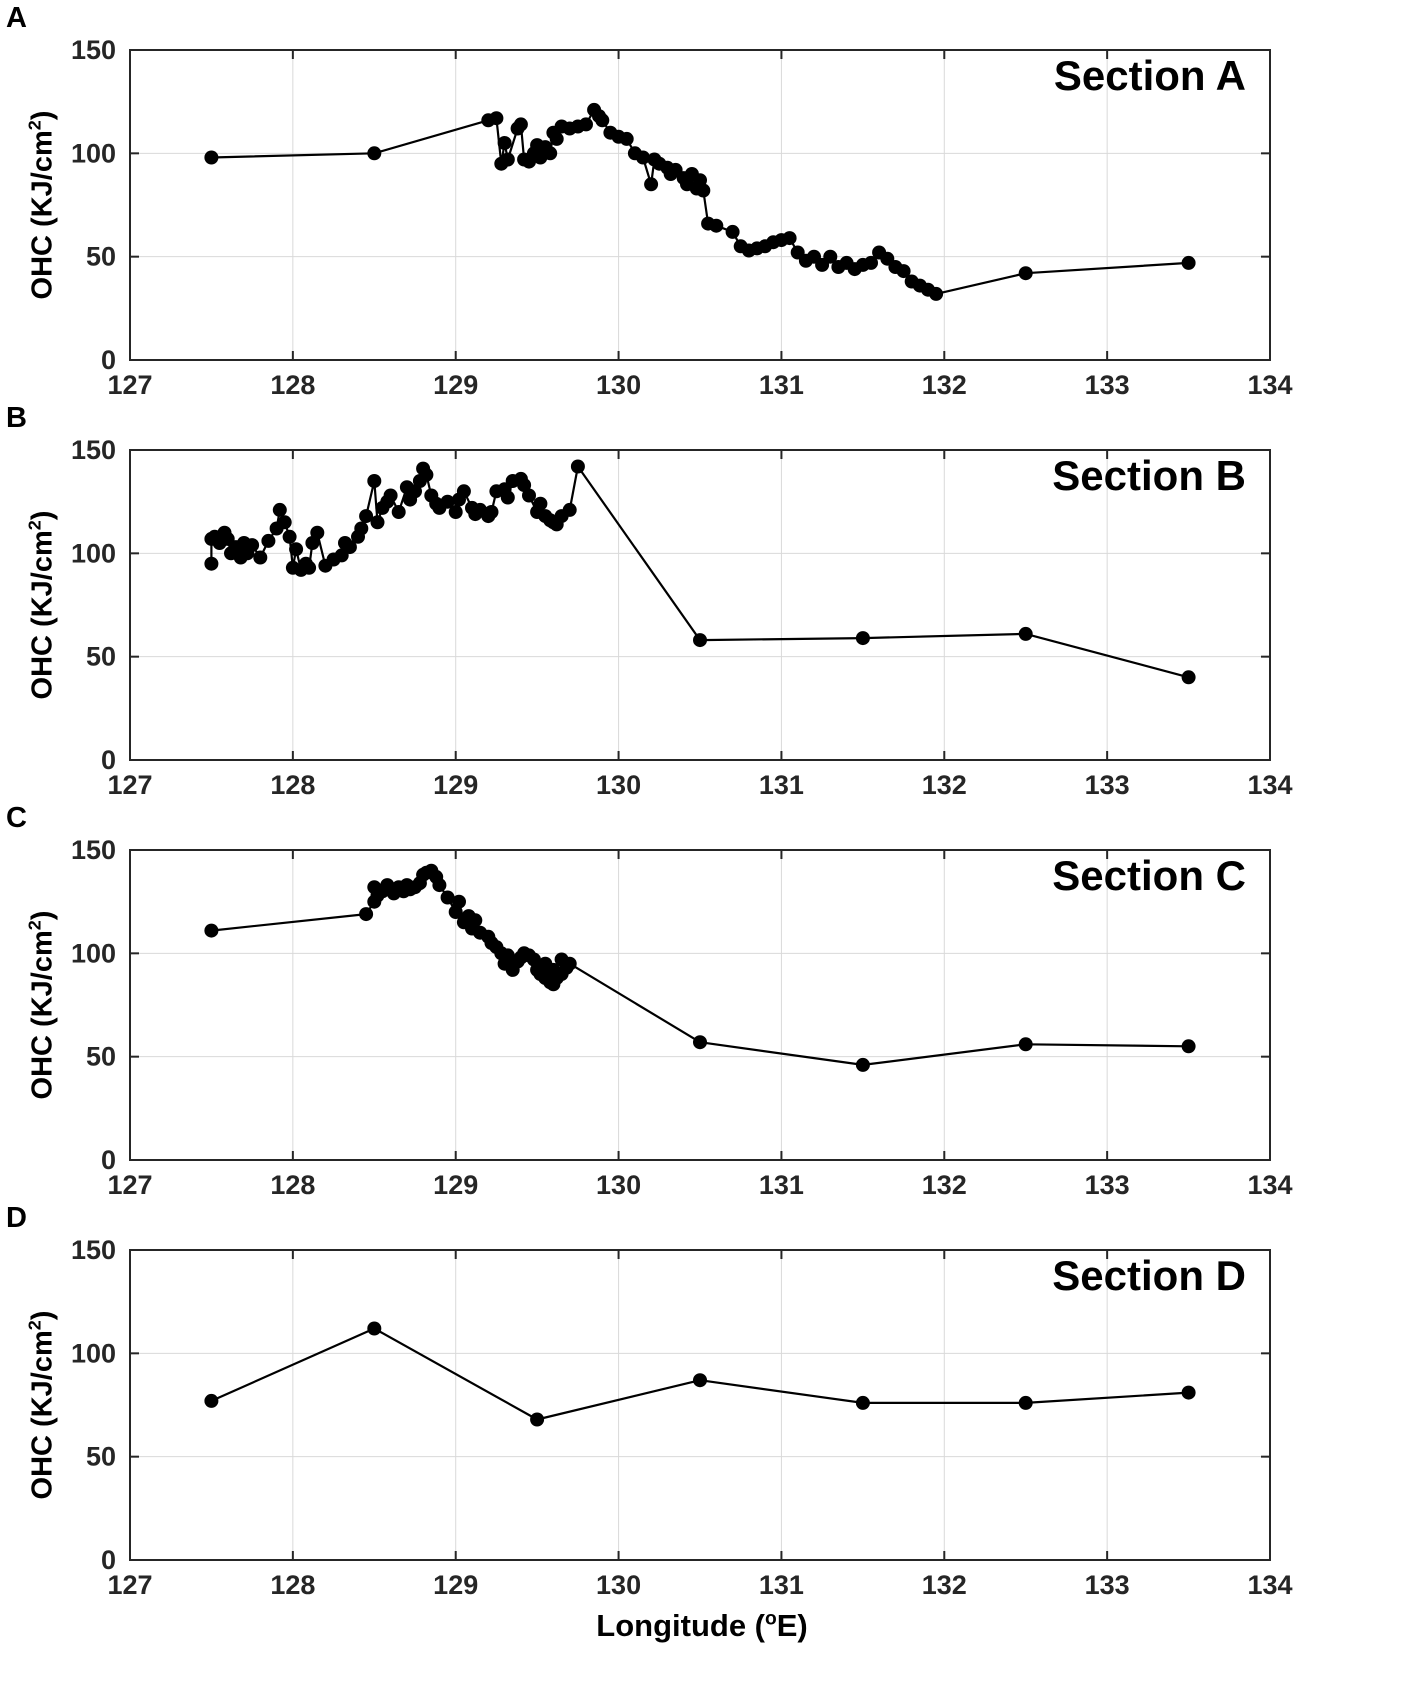 This screenshot has height=1705, width=1404. I want to click on x-axis-label-text: Longitude (, so click(680, 1625).